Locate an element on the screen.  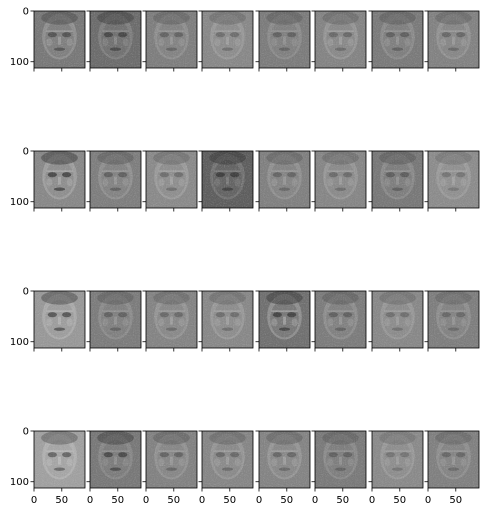
panel-r1-c4 is located at coordinates (283, 181).